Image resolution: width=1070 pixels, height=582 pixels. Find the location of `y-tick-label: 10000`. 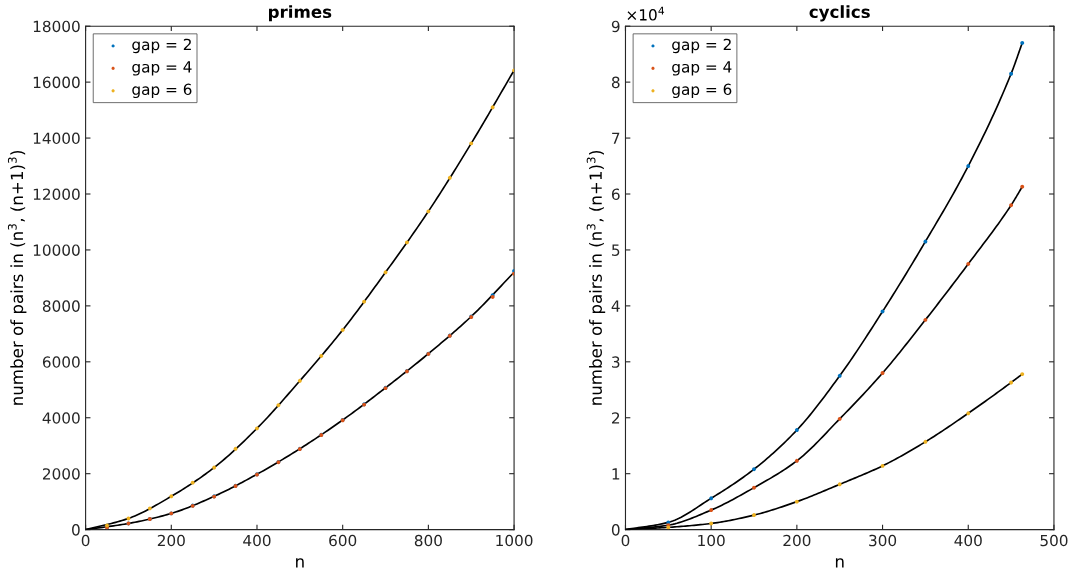

y-tick-label: 10000 is located at coordinates (56, 250).